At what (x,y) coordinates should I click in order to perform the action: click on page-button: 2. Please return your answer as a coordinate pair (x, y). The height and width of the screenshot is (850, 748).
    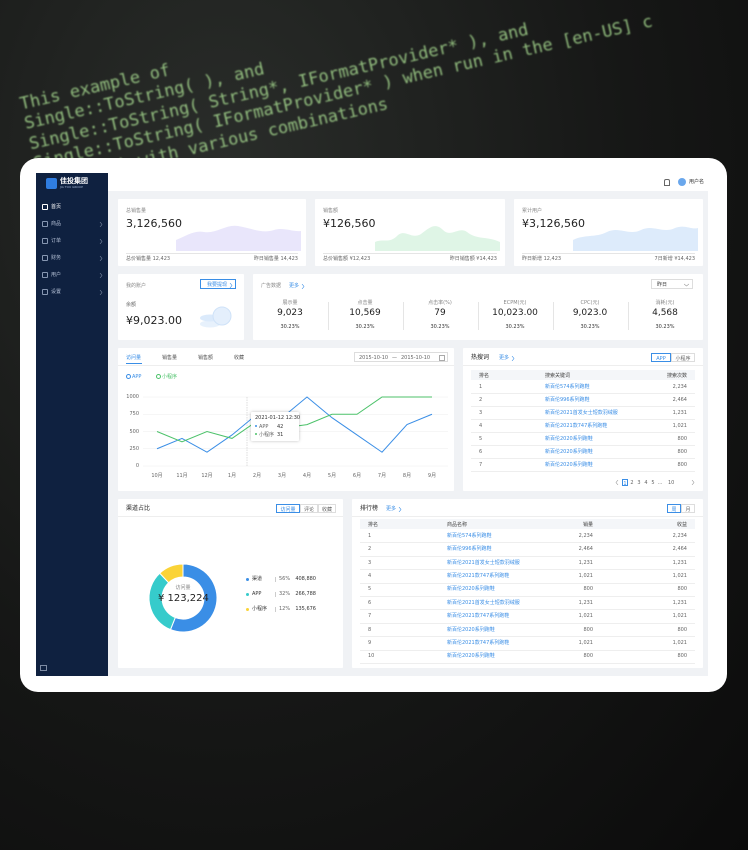
    Looking at the image, I should click on (632, 482).